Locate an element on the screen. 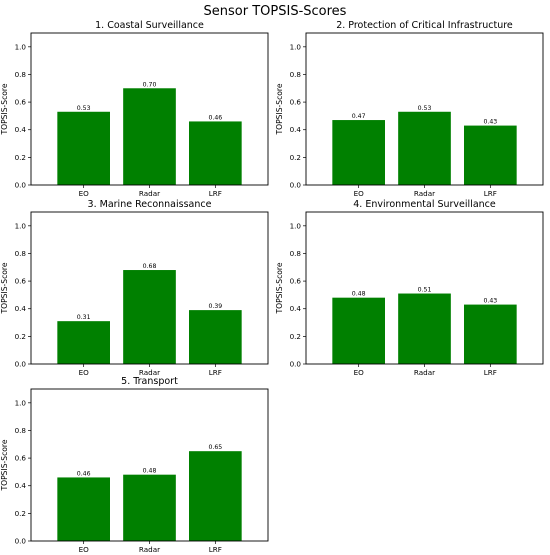 Image resolution: width=550 pixels, height=555 pixels. data-label-radar: 0.68 is located at coordinates (150, 266).